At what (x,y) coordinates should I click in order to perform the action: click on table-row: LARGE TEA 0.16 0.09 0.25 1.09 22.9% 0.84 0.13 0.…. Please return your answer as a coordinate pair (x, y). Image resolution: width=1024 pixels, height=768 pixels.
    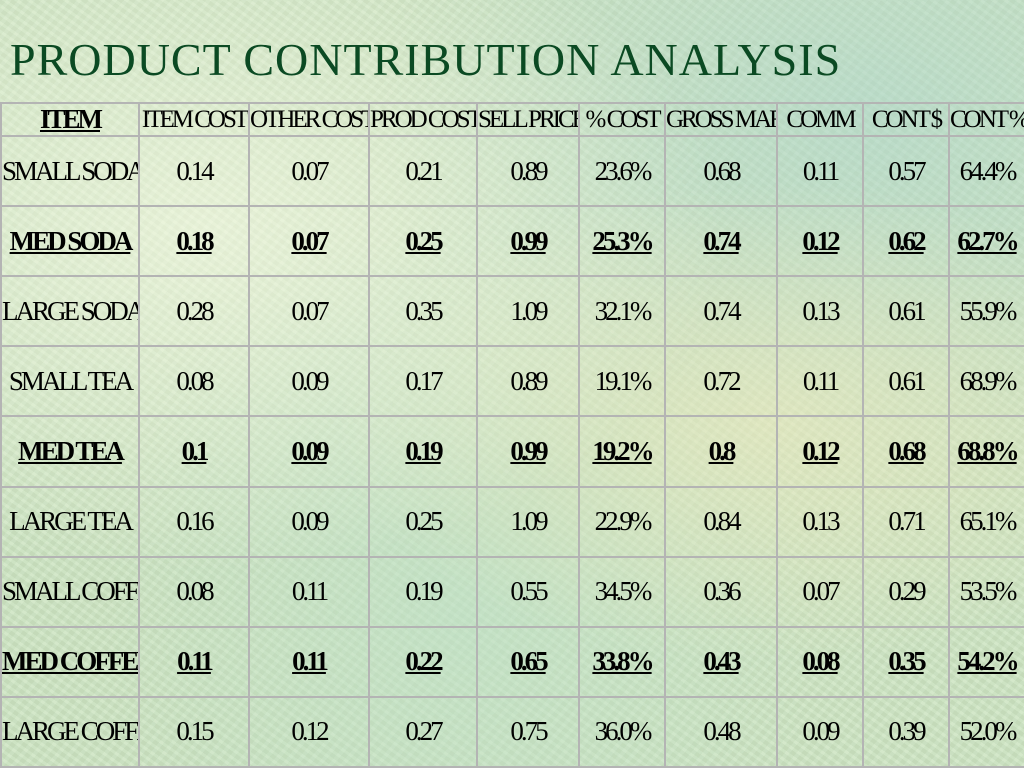
    Looking at the image, I should click on (512, 521).